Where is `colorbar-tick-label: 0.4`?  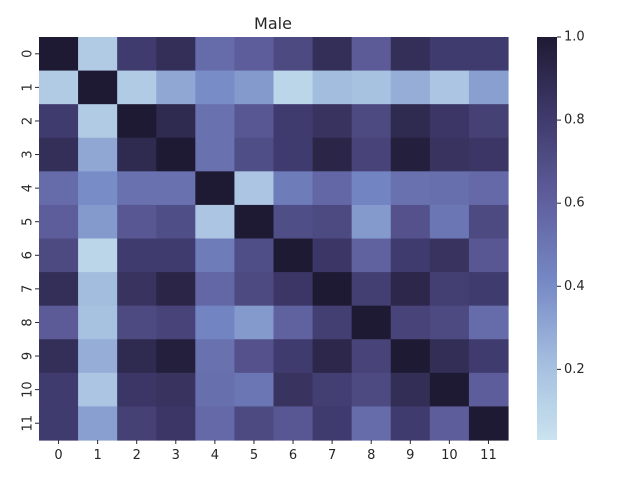 colorbar-tick-label: 0.4 is located at coordinates (574, 286).